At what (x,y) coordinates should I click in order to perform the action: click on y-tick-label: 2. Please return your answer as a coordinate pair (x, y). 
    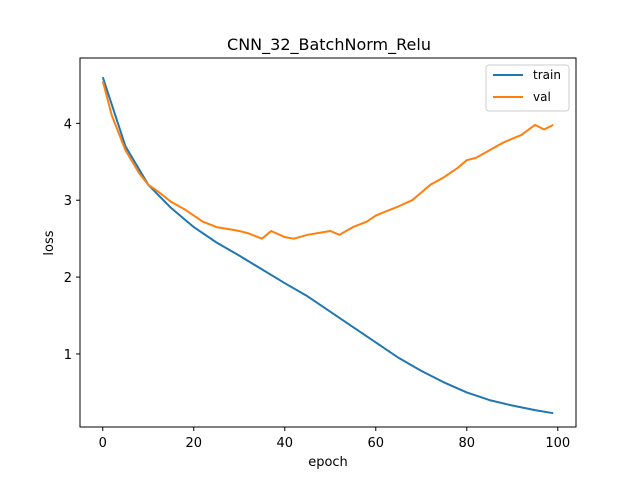
    Looking at the image, I should click on (68, 278).